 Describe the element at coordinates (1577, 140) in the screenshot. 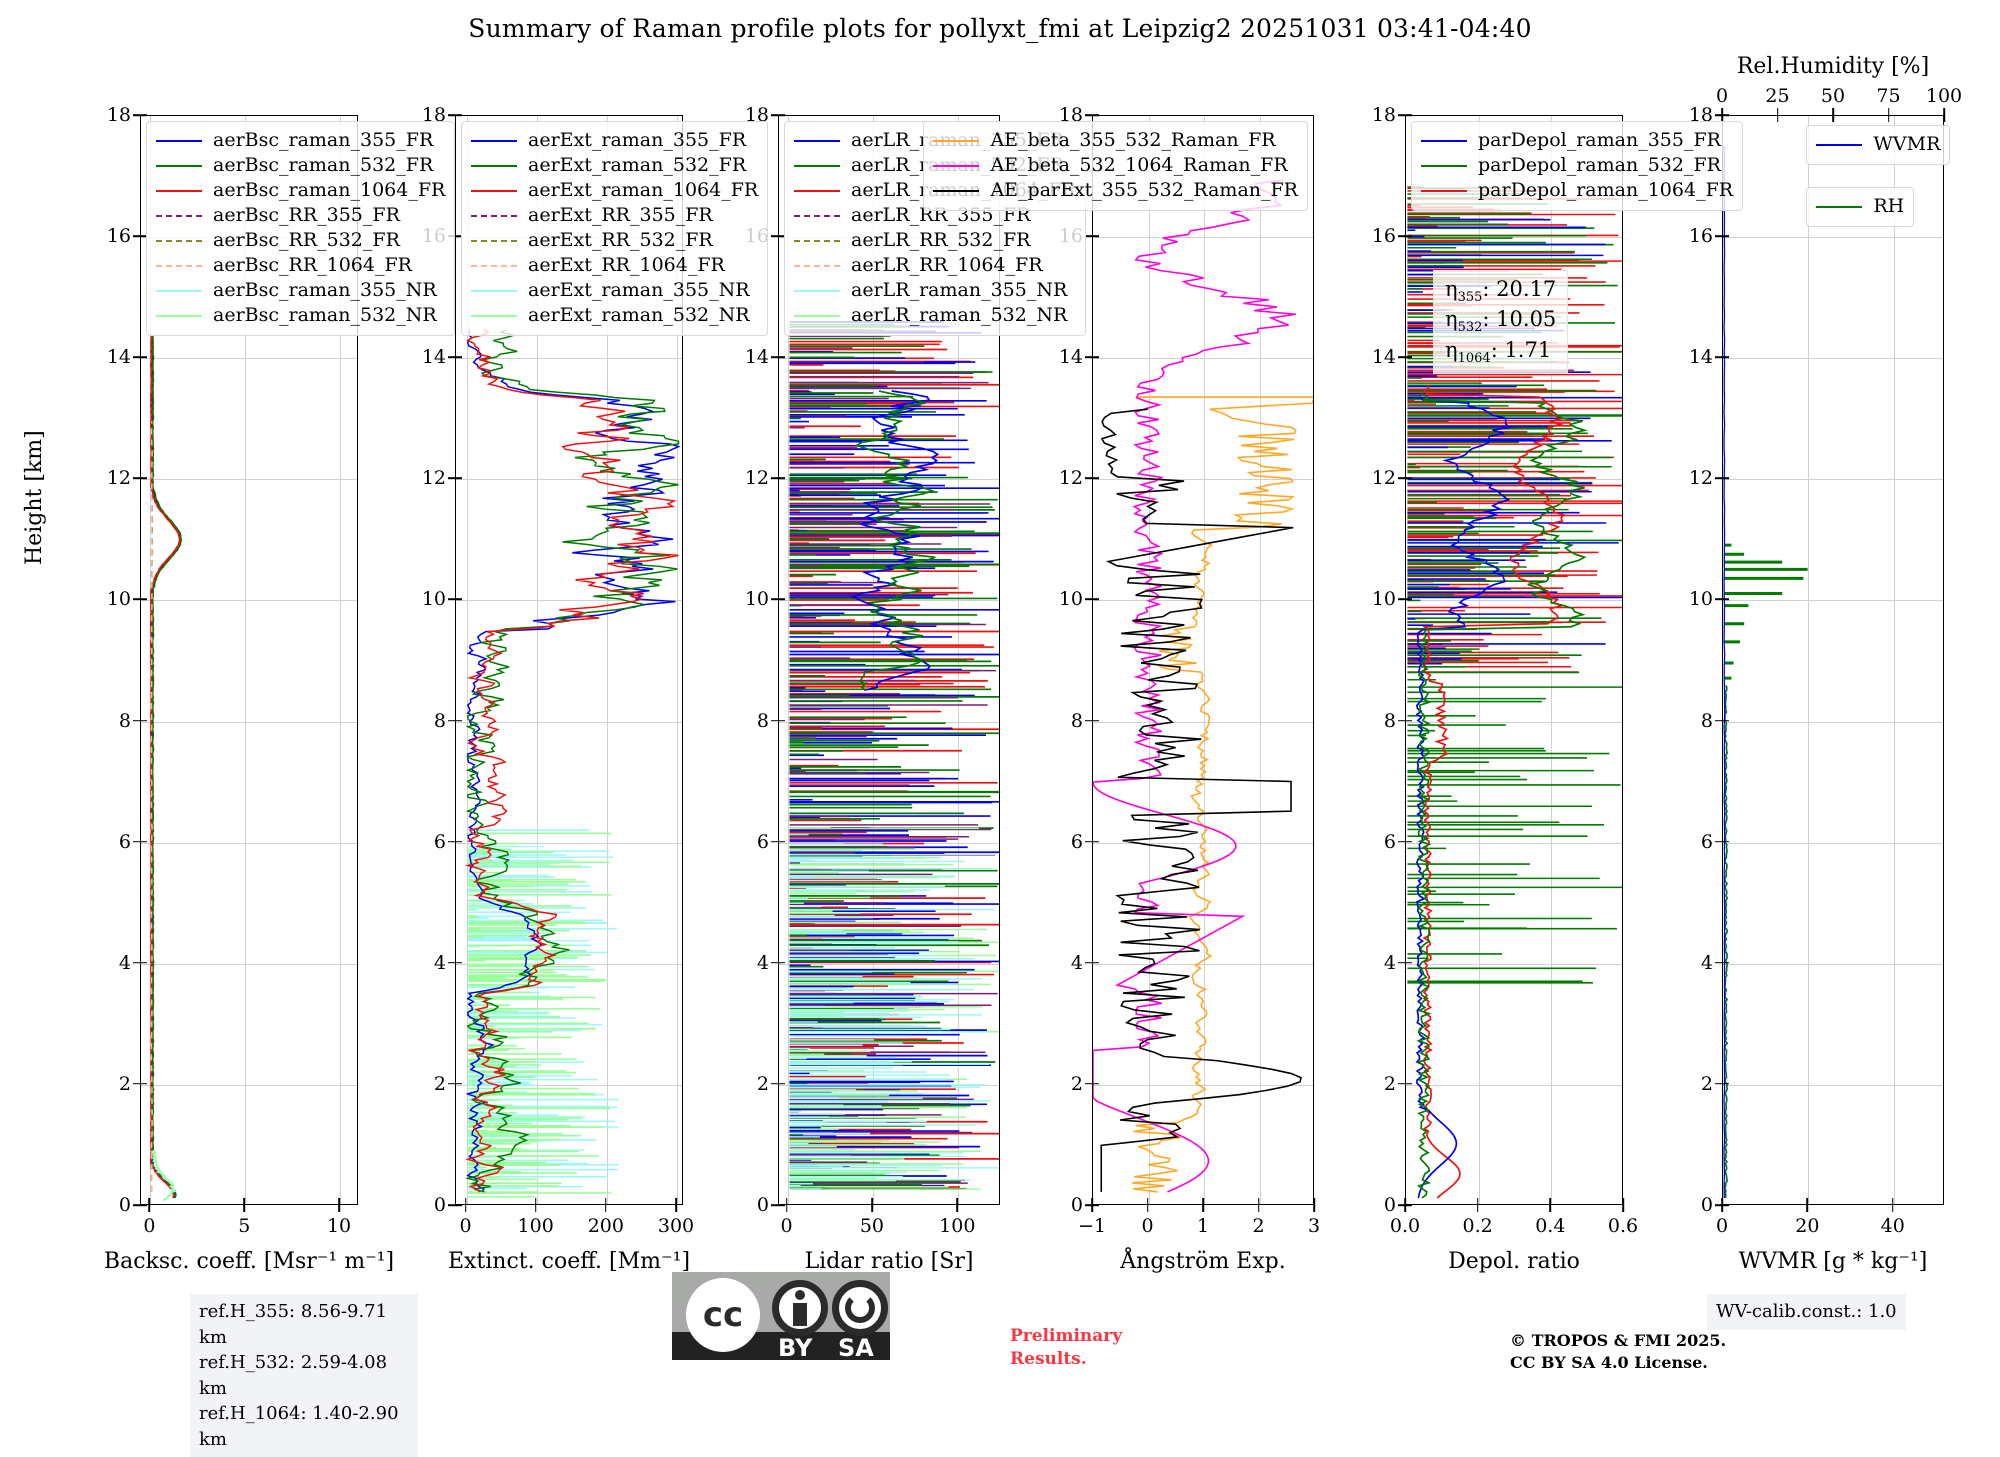

I see `legend-item-parDepol_raman_355_FR: parDepol_raman_355_FR` at that location.